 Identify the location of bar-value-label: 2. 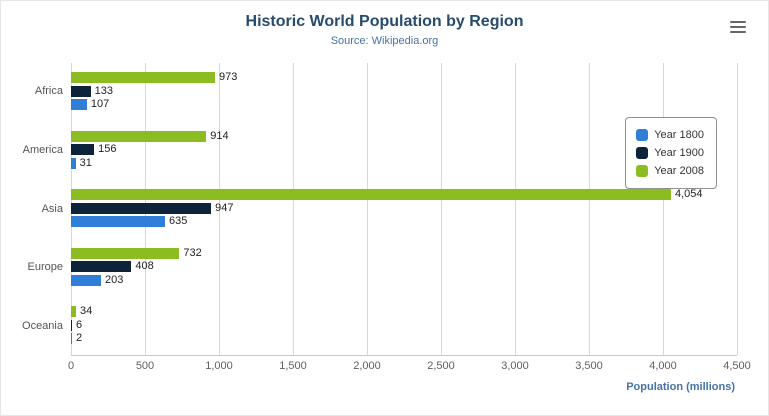
(79, 338).